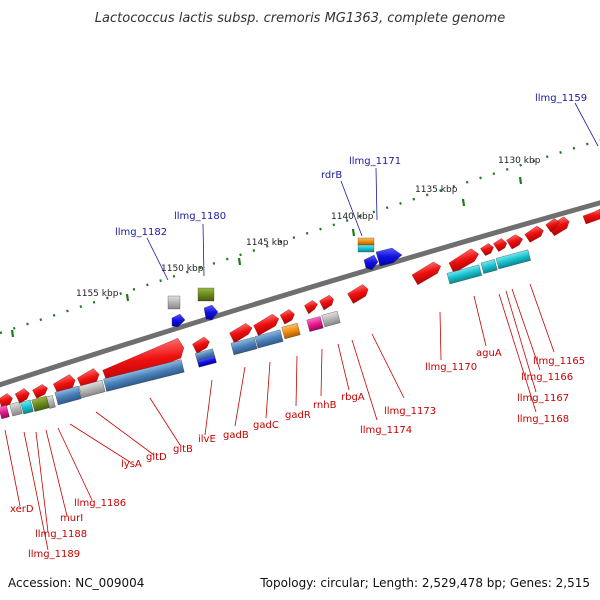 This screenshot has width=600, height=600. What do you see at coordinates (298, 415) in the screenshot?
I see `gene-label: gadR` at bounding box center [298, 415].